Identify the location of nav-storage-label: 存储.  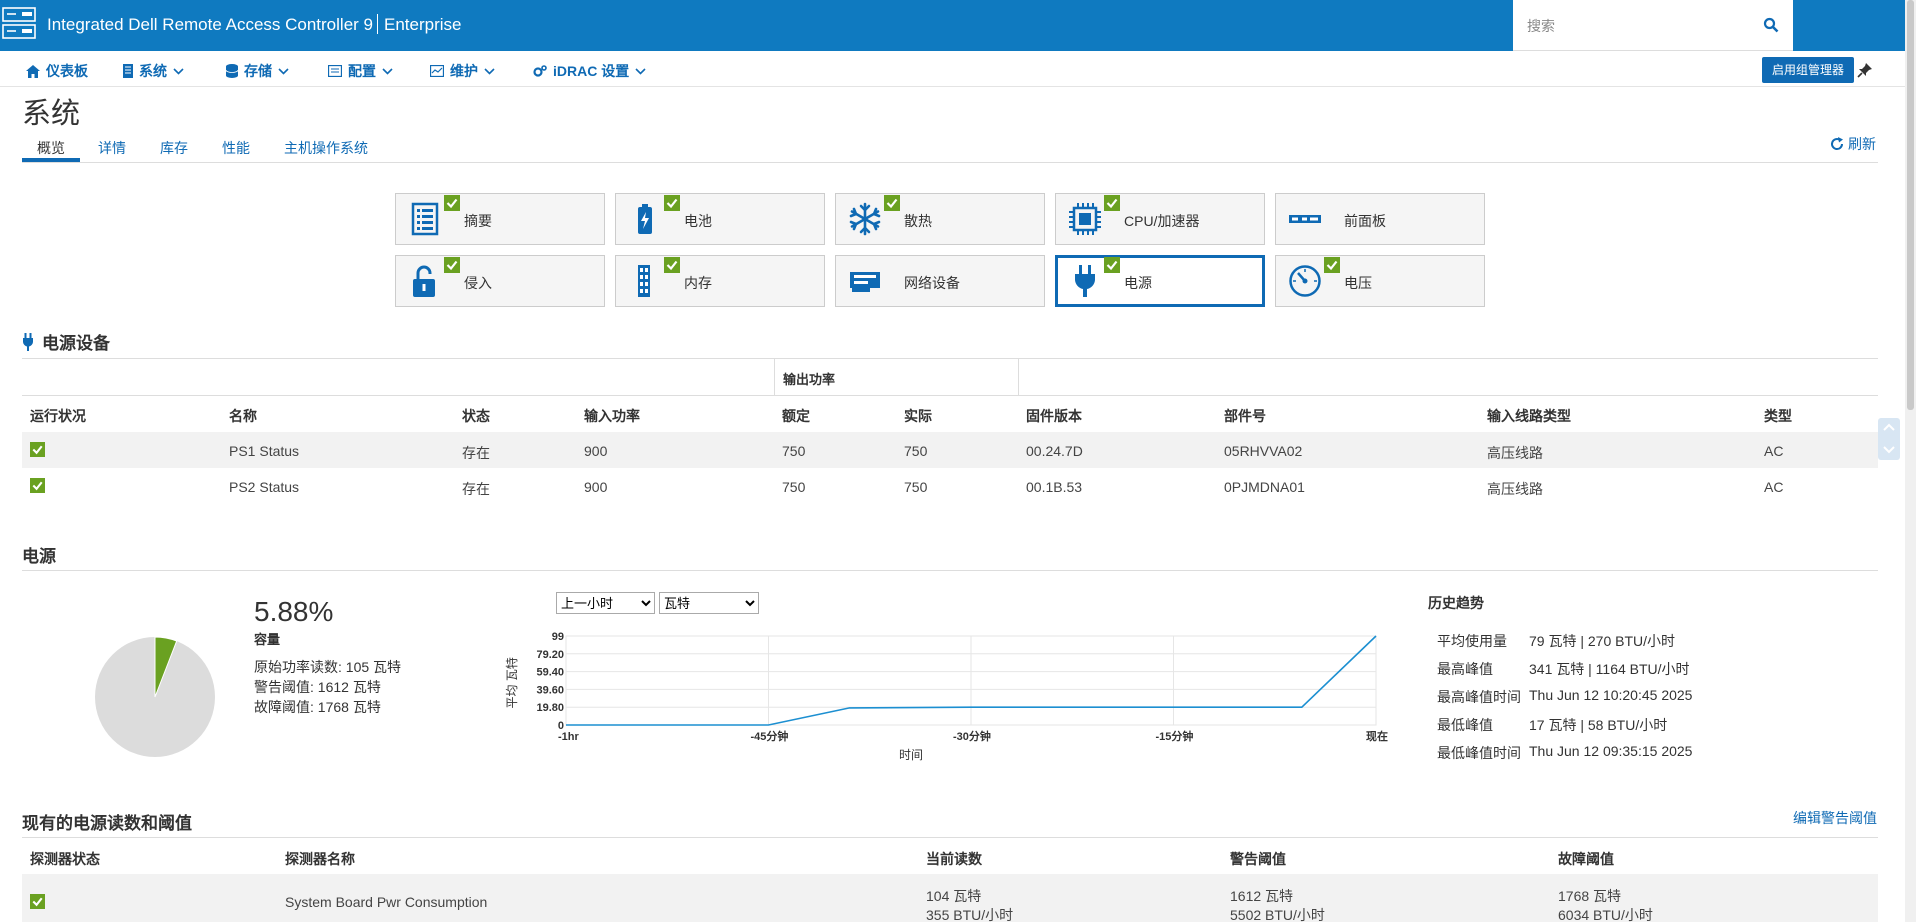
(258, 71).